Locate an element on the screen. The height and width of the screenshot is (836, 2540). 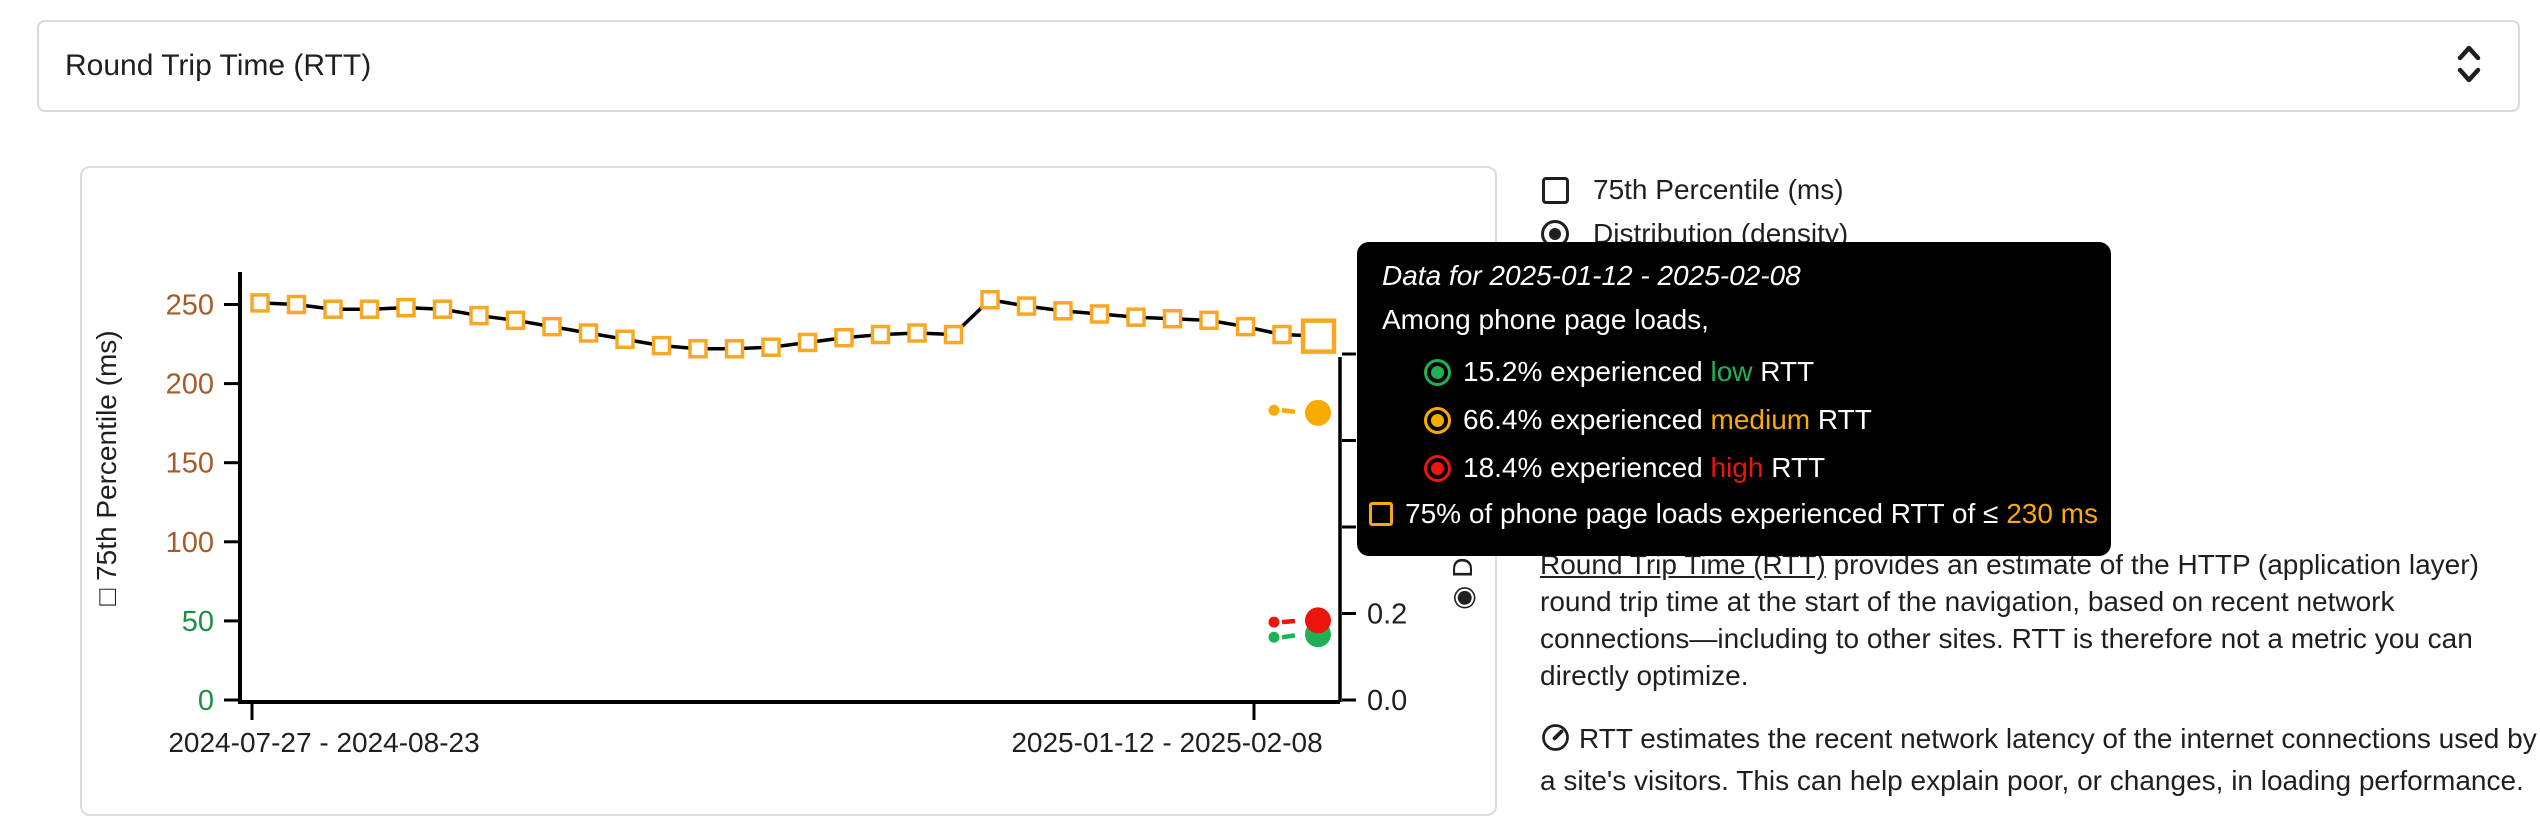
x-tick-label: 2025-01-12 - 2025-02-08 is located at coordinates (1166, 742).